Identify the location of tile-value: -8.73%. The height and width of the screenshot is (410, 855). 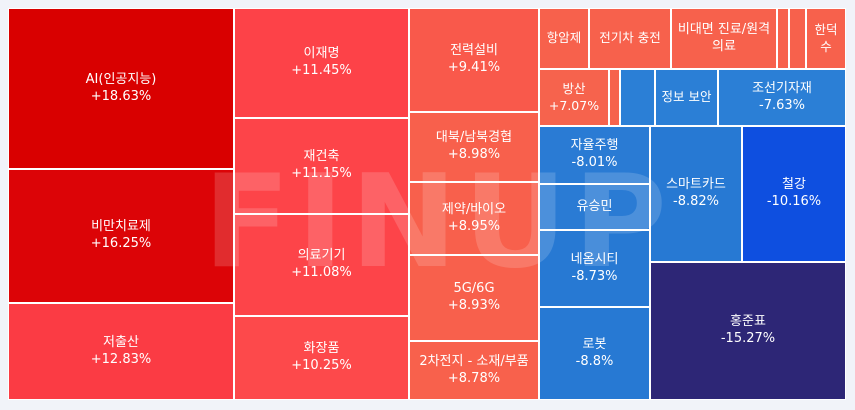
(594, 276).